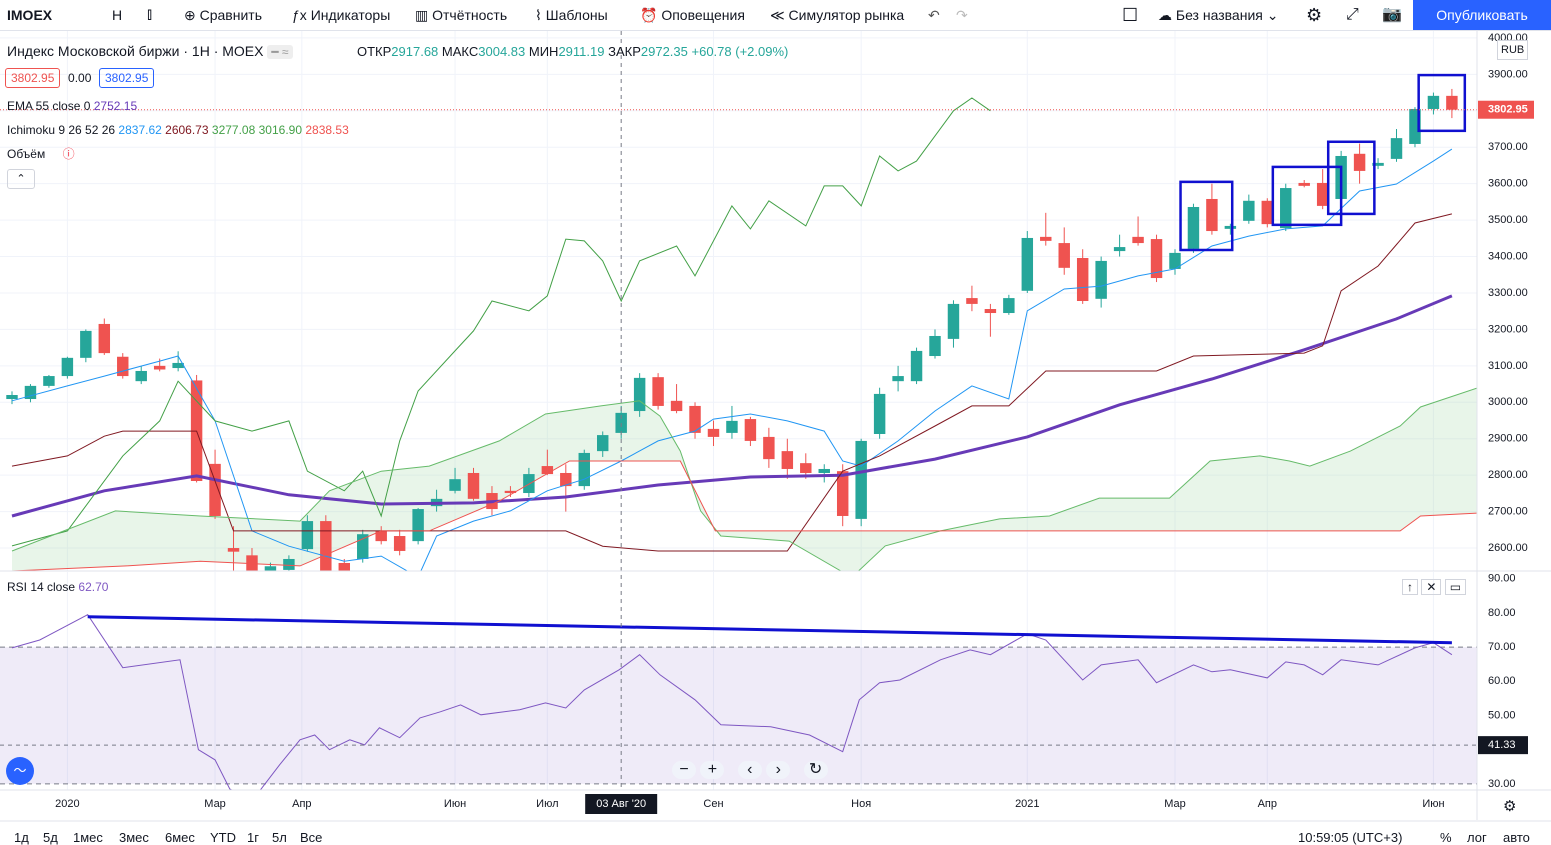  What do you see at coordinates (1508, 475) in the screenshot?
I see `y-tick-label: 2800.00` at bounding box center [1508, 475].